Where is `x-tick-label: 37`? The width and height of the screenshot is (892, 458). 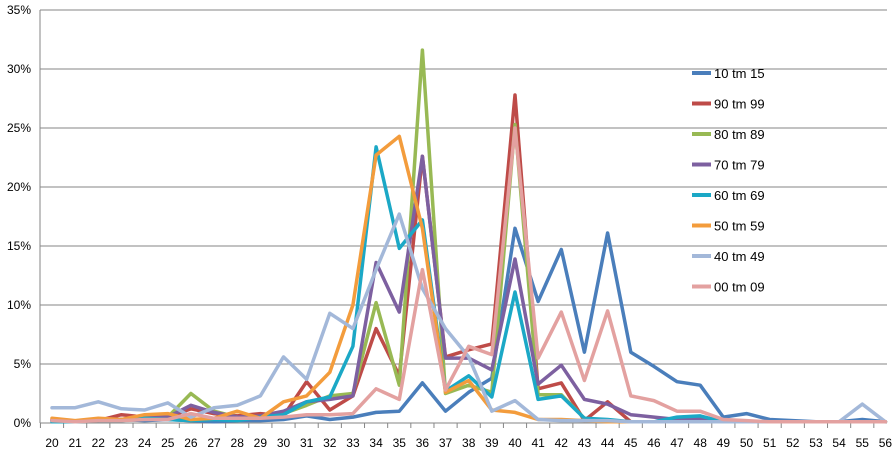 x-tick-label: 37 is located at coordinates (446, 443).